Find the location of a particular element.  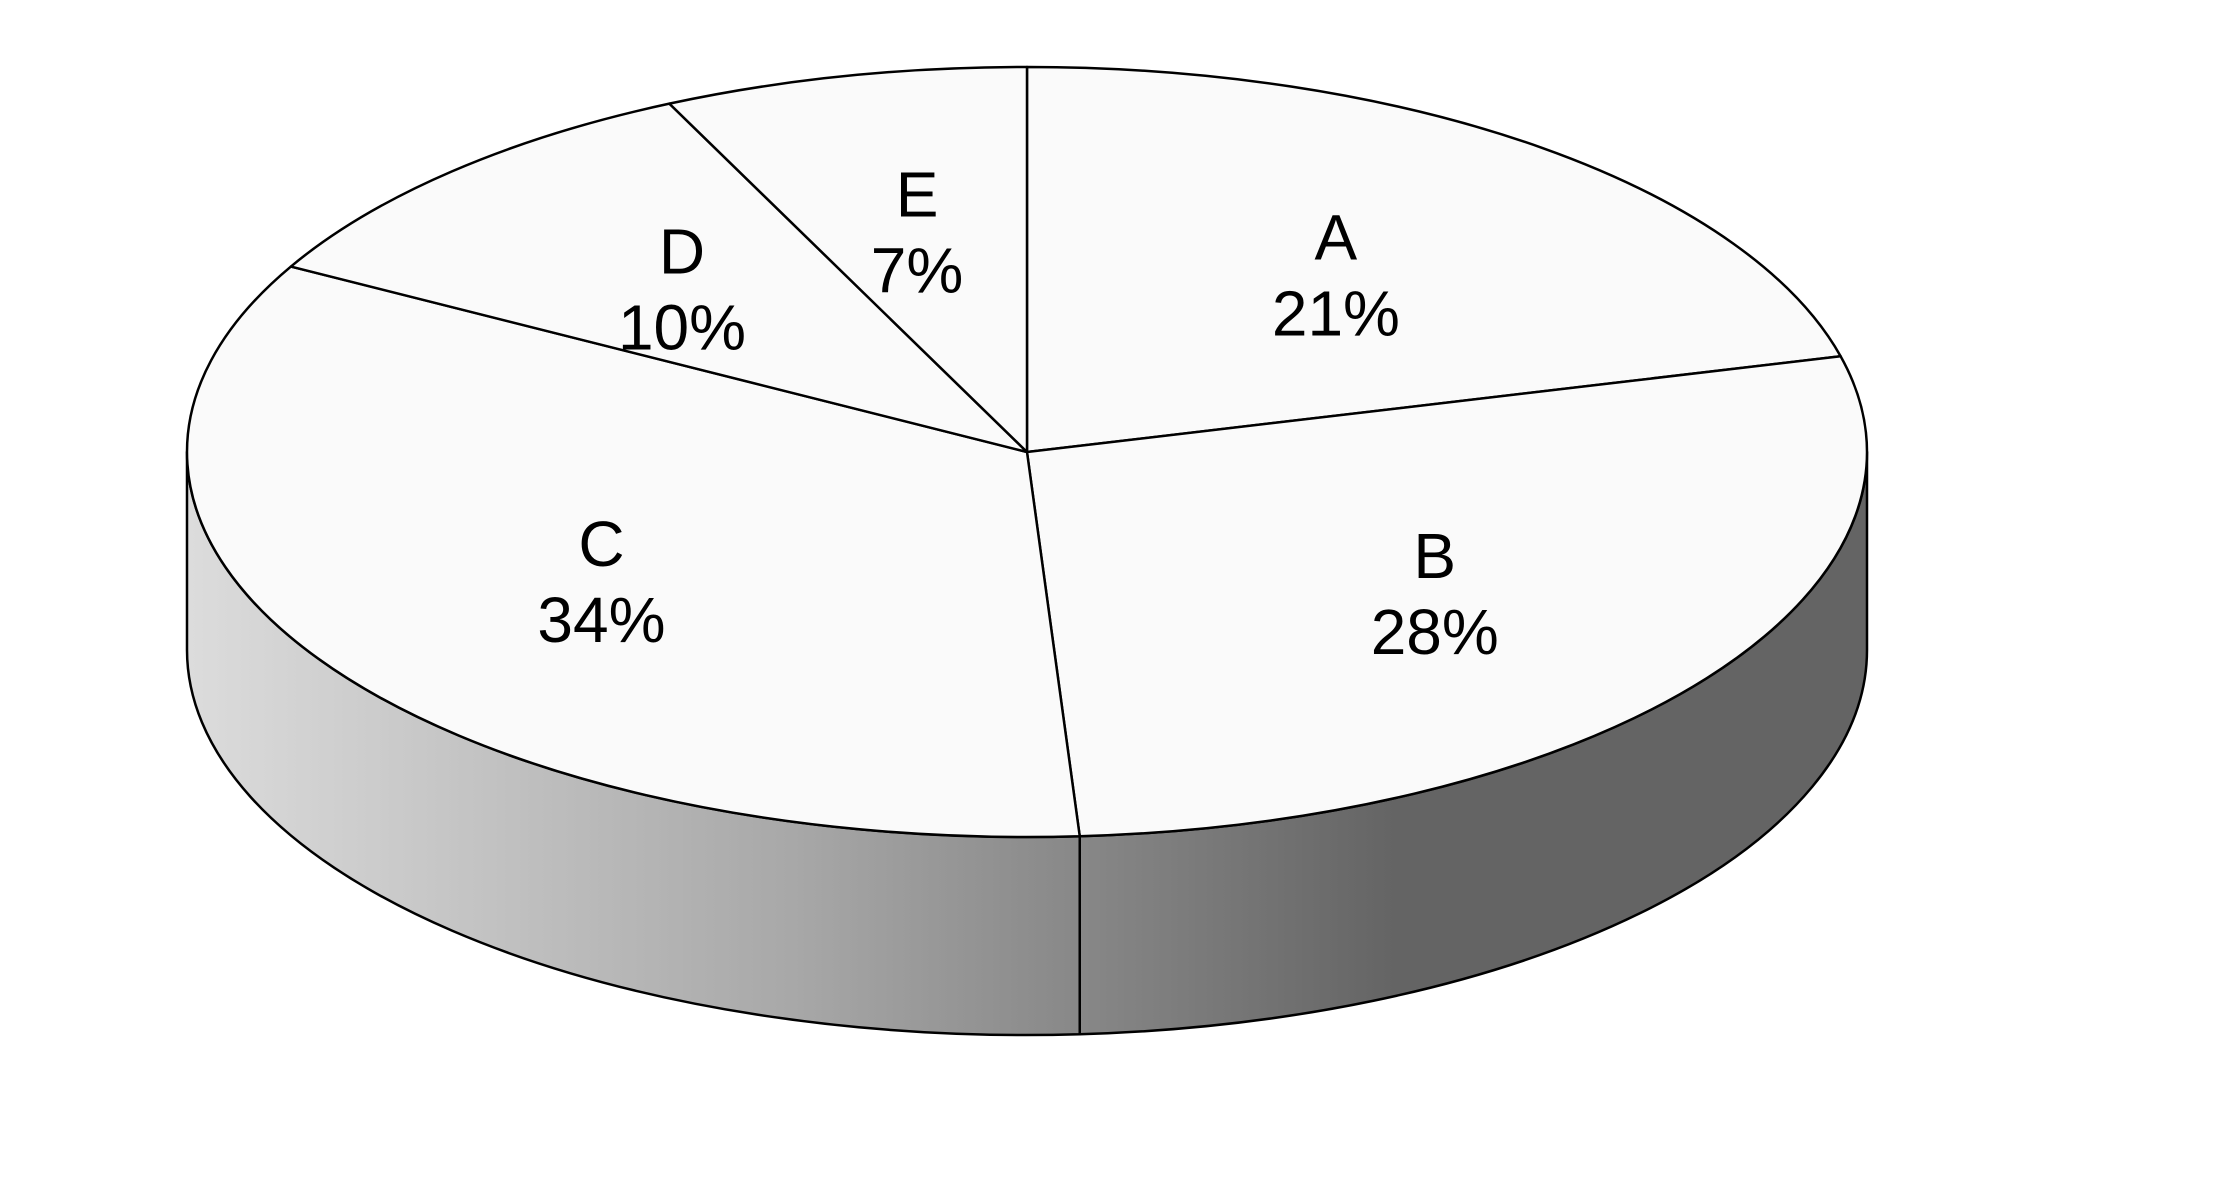

slice-value-label-e: 7% is located at coordinates (917, 271).